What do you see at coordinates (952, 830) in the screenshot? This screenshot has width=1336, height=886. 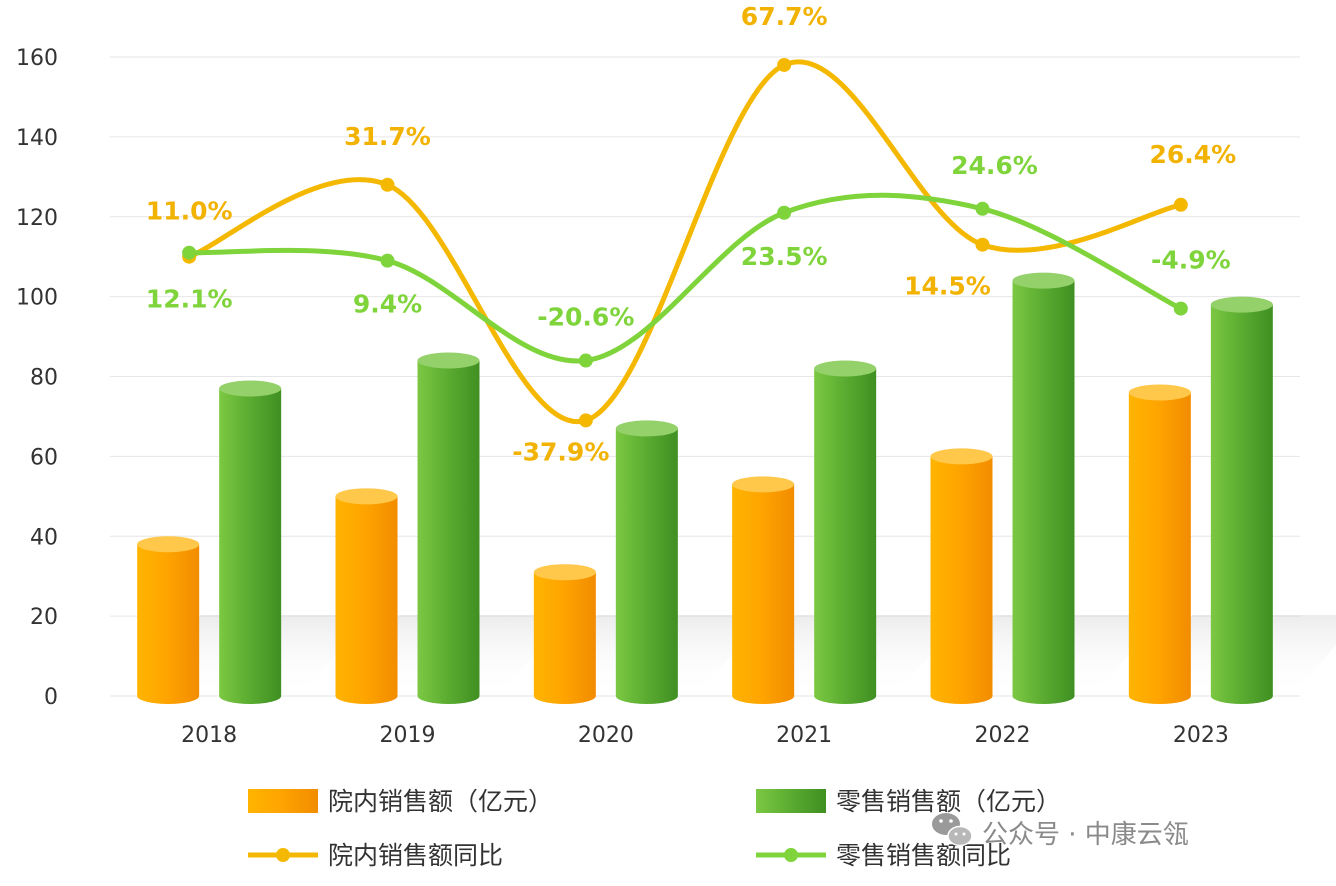 I see `wechat-icon` at bounding box center [952, 830].